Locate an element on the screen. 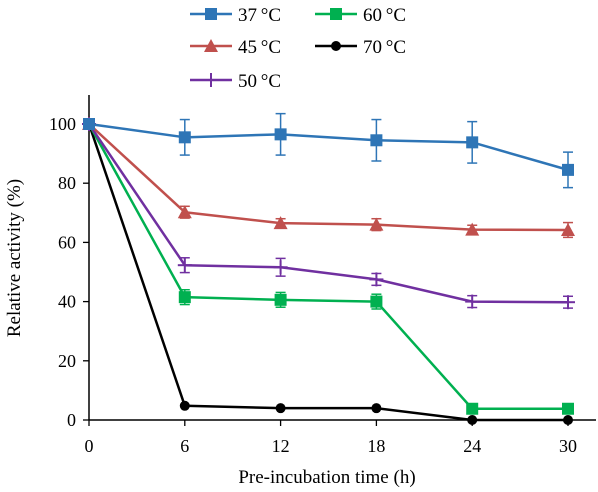 The image size is (598, 492). legend-label: 50 °C is located at coordinates (259, 81).